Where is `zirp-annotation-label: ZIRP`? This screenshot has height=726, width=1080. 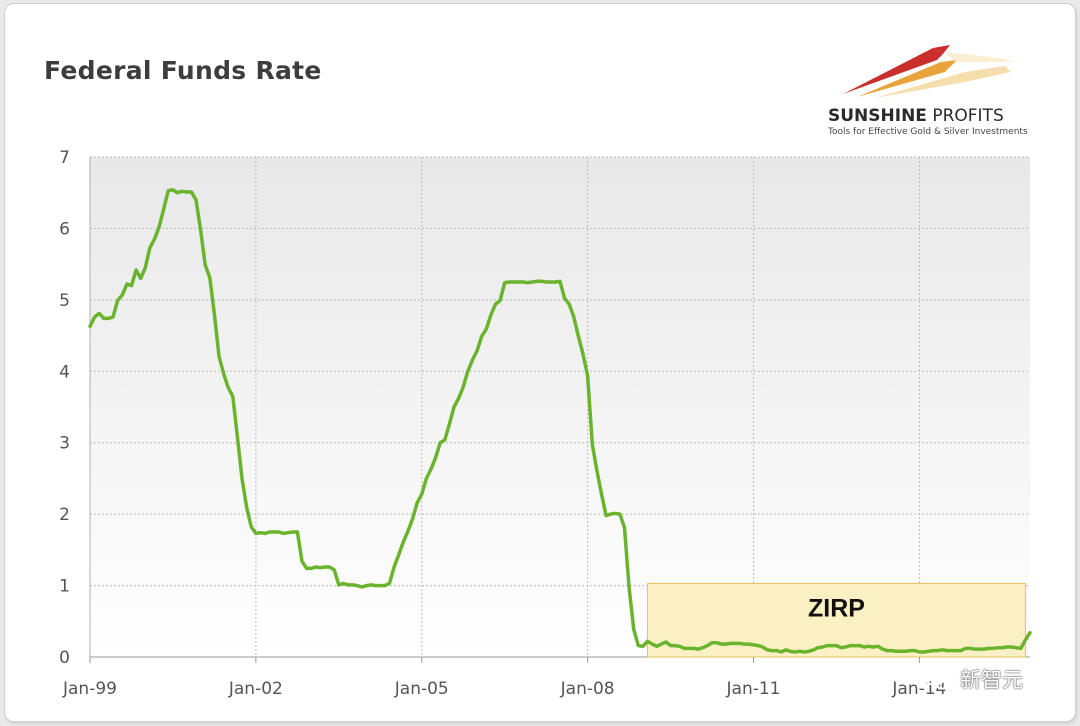
zirp-annotation-label: ZIRP is located at coordinates (836, 608).